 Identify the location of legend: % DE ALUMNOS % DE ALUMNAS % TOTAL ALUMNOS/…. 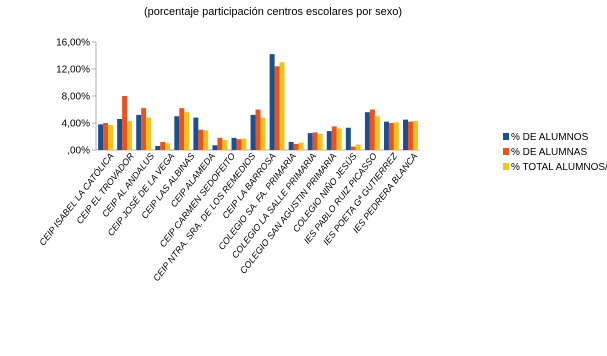
(555, 152).